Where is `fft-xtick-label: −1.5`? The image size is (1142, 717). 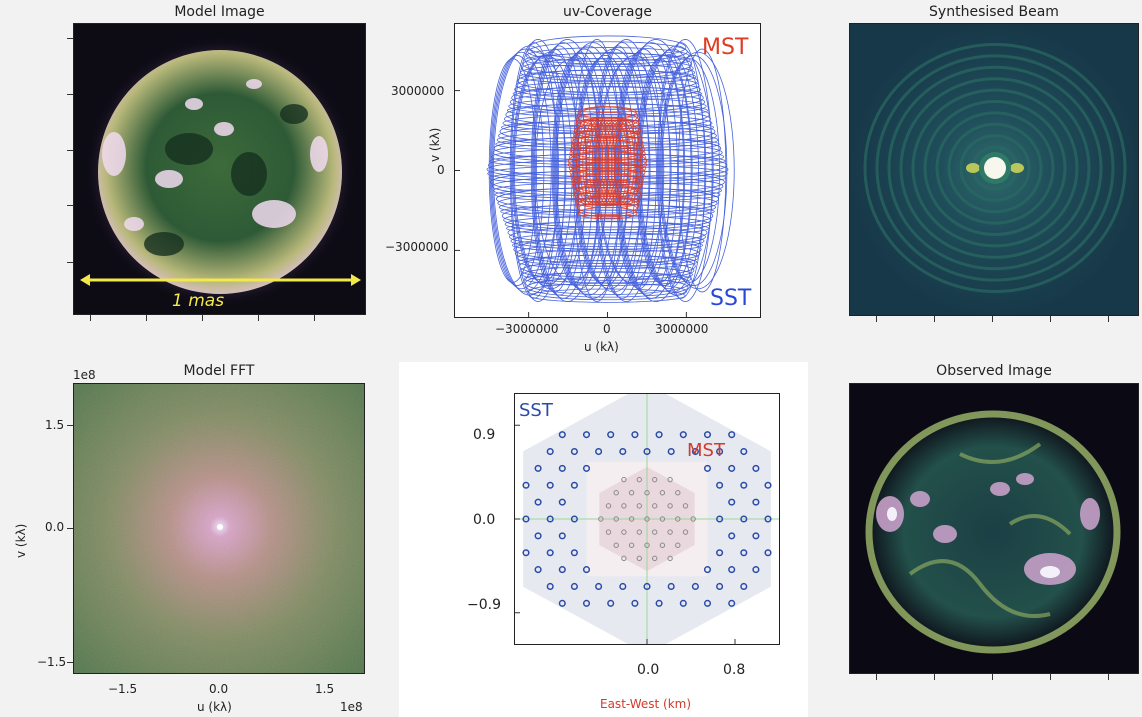 fft-xtick-label: −1.5 is located at coordinates (123, 689).